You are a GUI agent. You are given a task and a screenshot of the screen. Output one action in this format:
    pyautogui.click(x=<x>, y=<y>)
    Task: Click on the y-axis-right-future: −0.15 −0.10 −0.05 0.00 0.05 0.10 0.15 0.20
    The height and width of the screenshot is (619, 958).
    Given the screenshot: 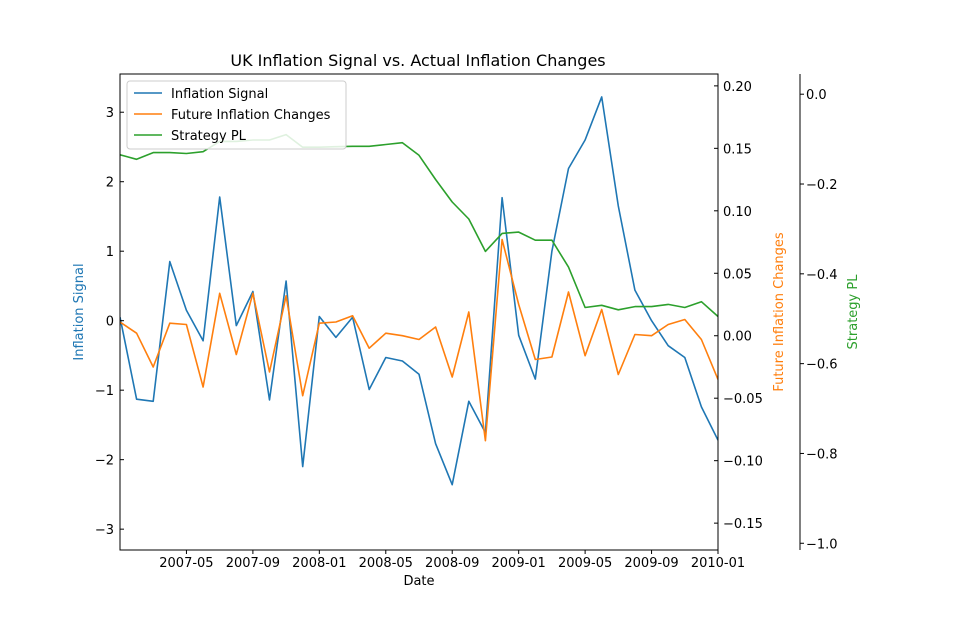 What is the action you would take?
    pyautogui.click(x=738, y=306)
    